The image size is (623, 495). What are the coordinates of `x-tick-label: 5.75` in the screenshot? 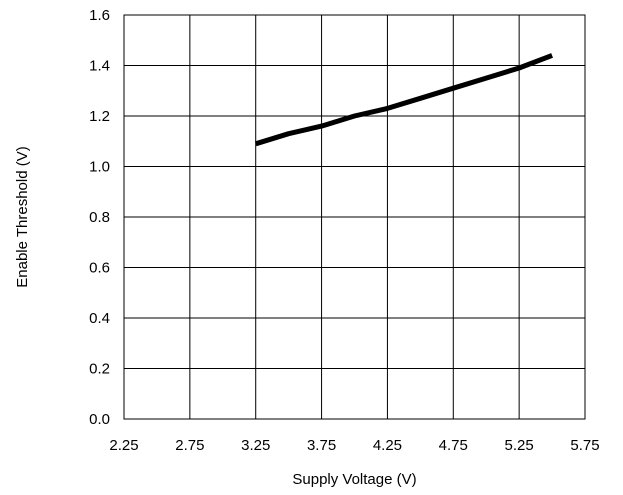 It's located at (584, 445).